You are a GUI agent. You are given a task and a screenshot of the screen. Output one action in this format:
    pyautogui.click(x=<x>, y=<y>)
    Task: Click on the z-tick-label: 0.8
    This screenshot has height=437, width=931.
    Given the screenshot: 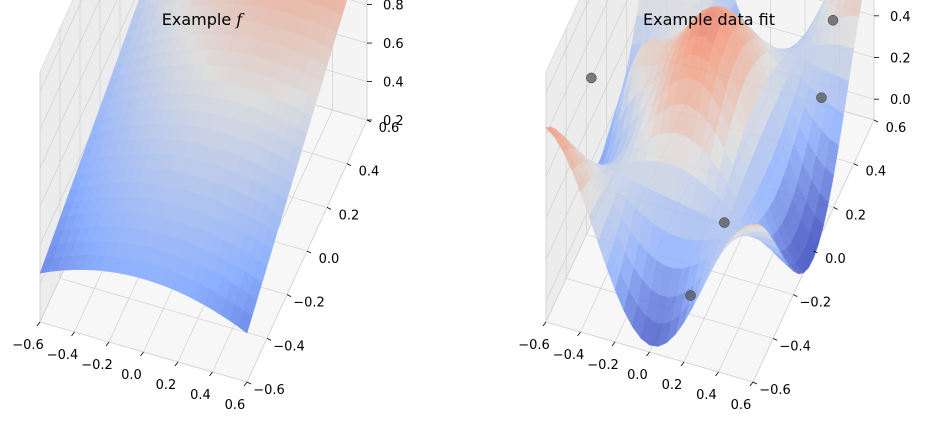 What is the action you would take?
    pyautogui.click(x=393, y=7)
    